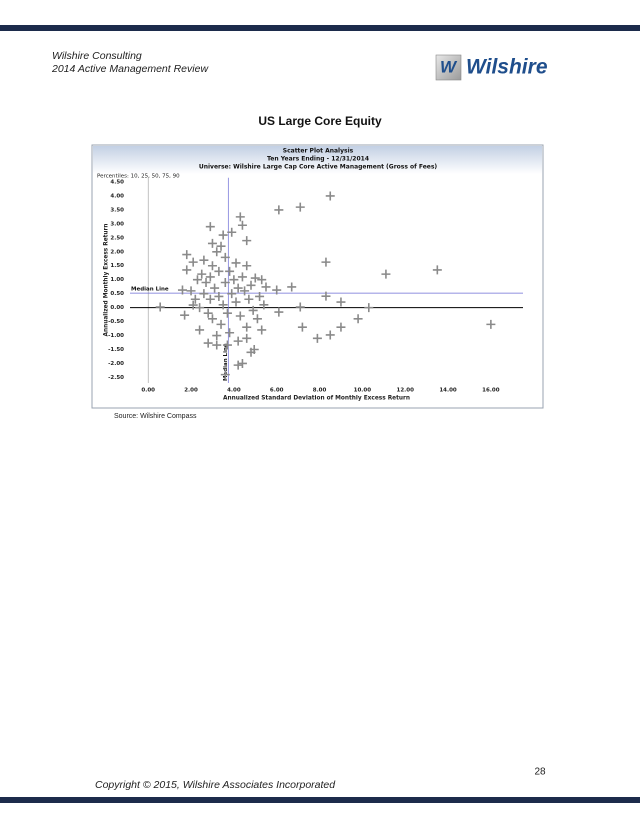  I want to click on chart-title: Scatter Plot Analysis, so click(318, 151).